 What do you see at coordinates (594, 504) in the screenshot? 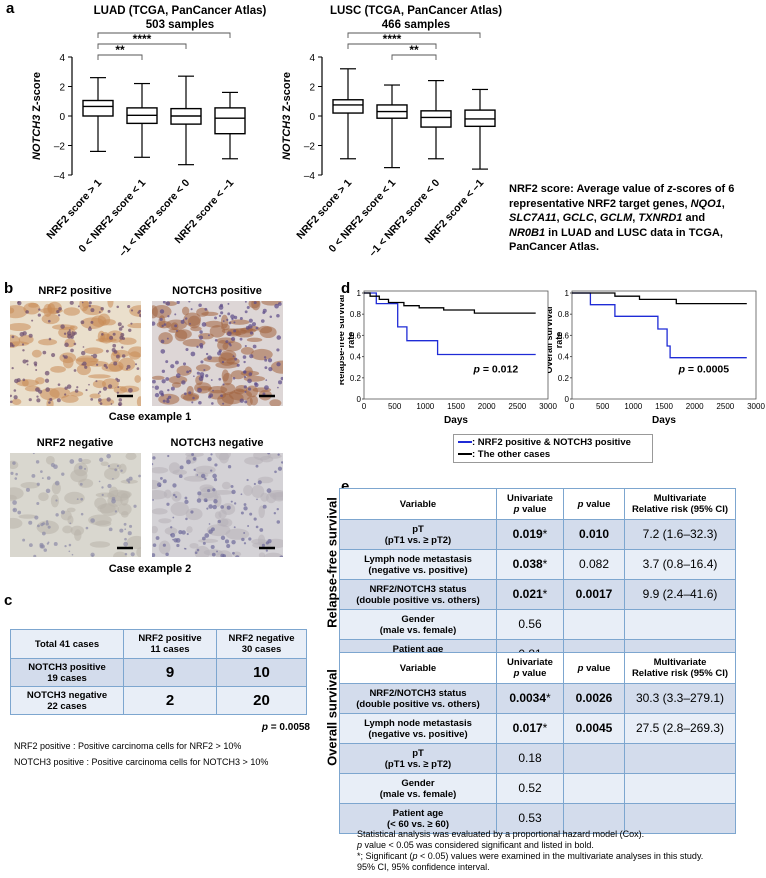
I see `th-pvalue: p value` at bounding box center [594, 504].